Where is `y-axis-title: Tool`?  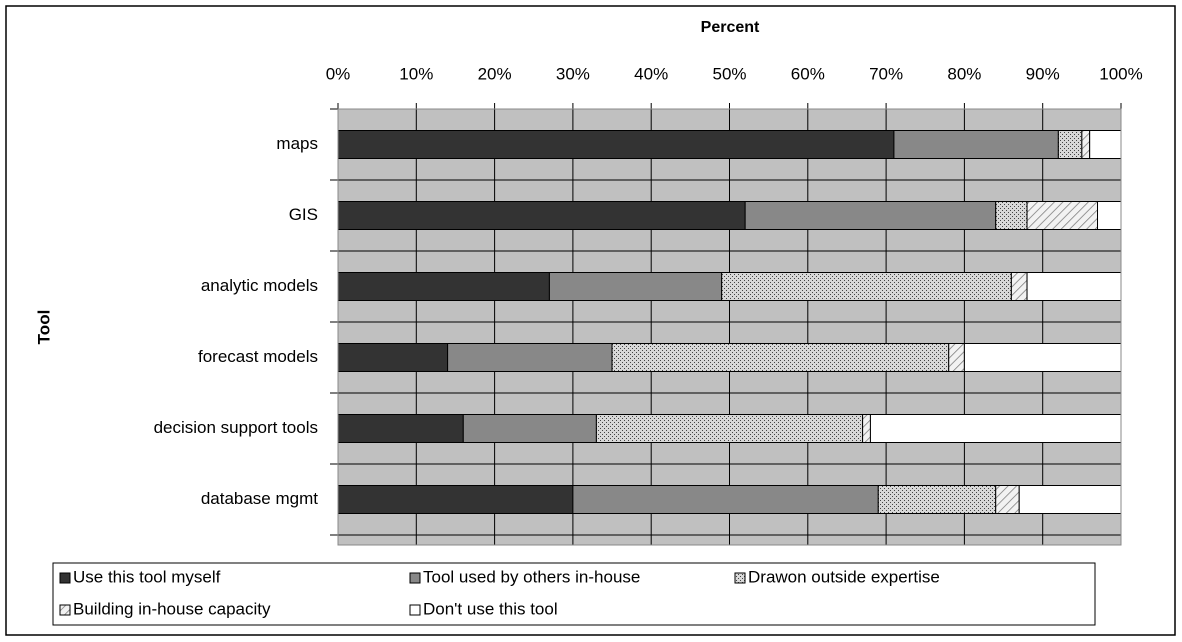 y-axis-title: Tool is located at coordinates (43, 327).